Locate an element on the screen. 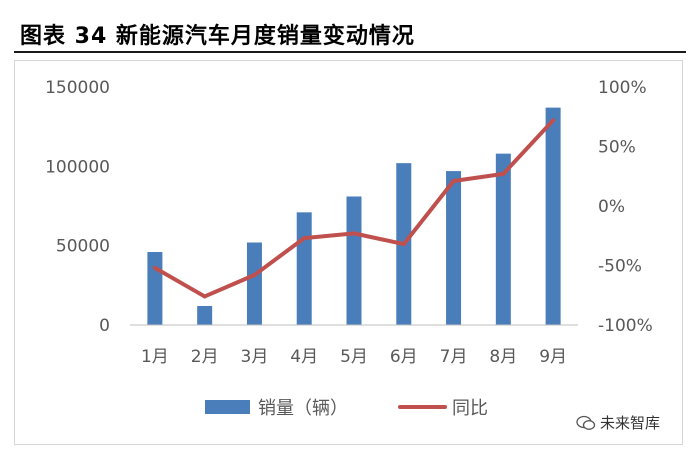  x-tick-label: 8月 is located at coordinates (503, 357).